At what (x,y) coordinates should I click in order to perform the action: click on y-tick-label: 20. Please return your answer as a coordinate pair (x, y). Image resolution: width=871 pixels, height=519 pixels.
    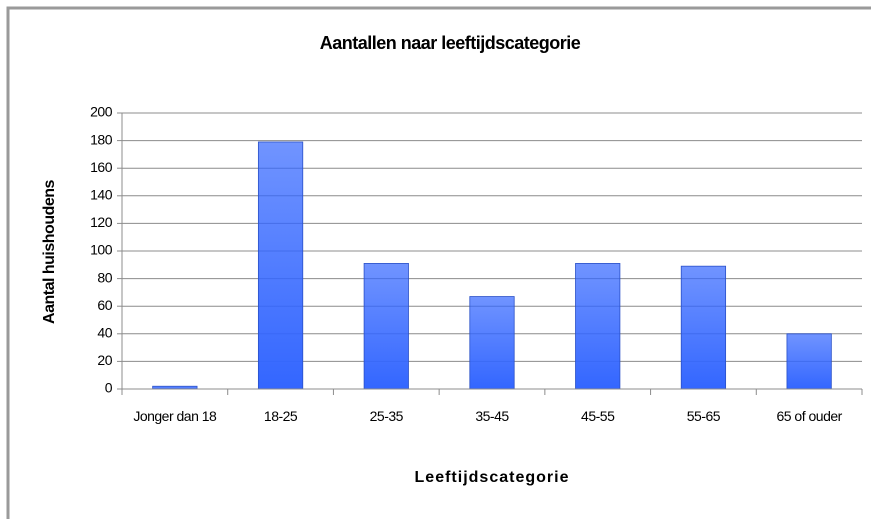
    Looking at the image, I should click on (104, 360).